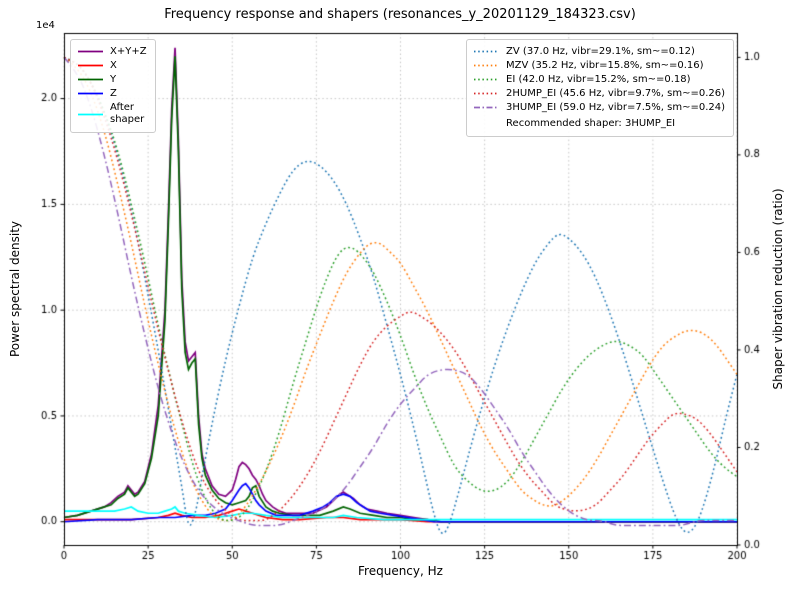 The height and width of the screenshot is (600, 800). I want to click on x-axis-label: Frequency, Hz, so click(400, 571).